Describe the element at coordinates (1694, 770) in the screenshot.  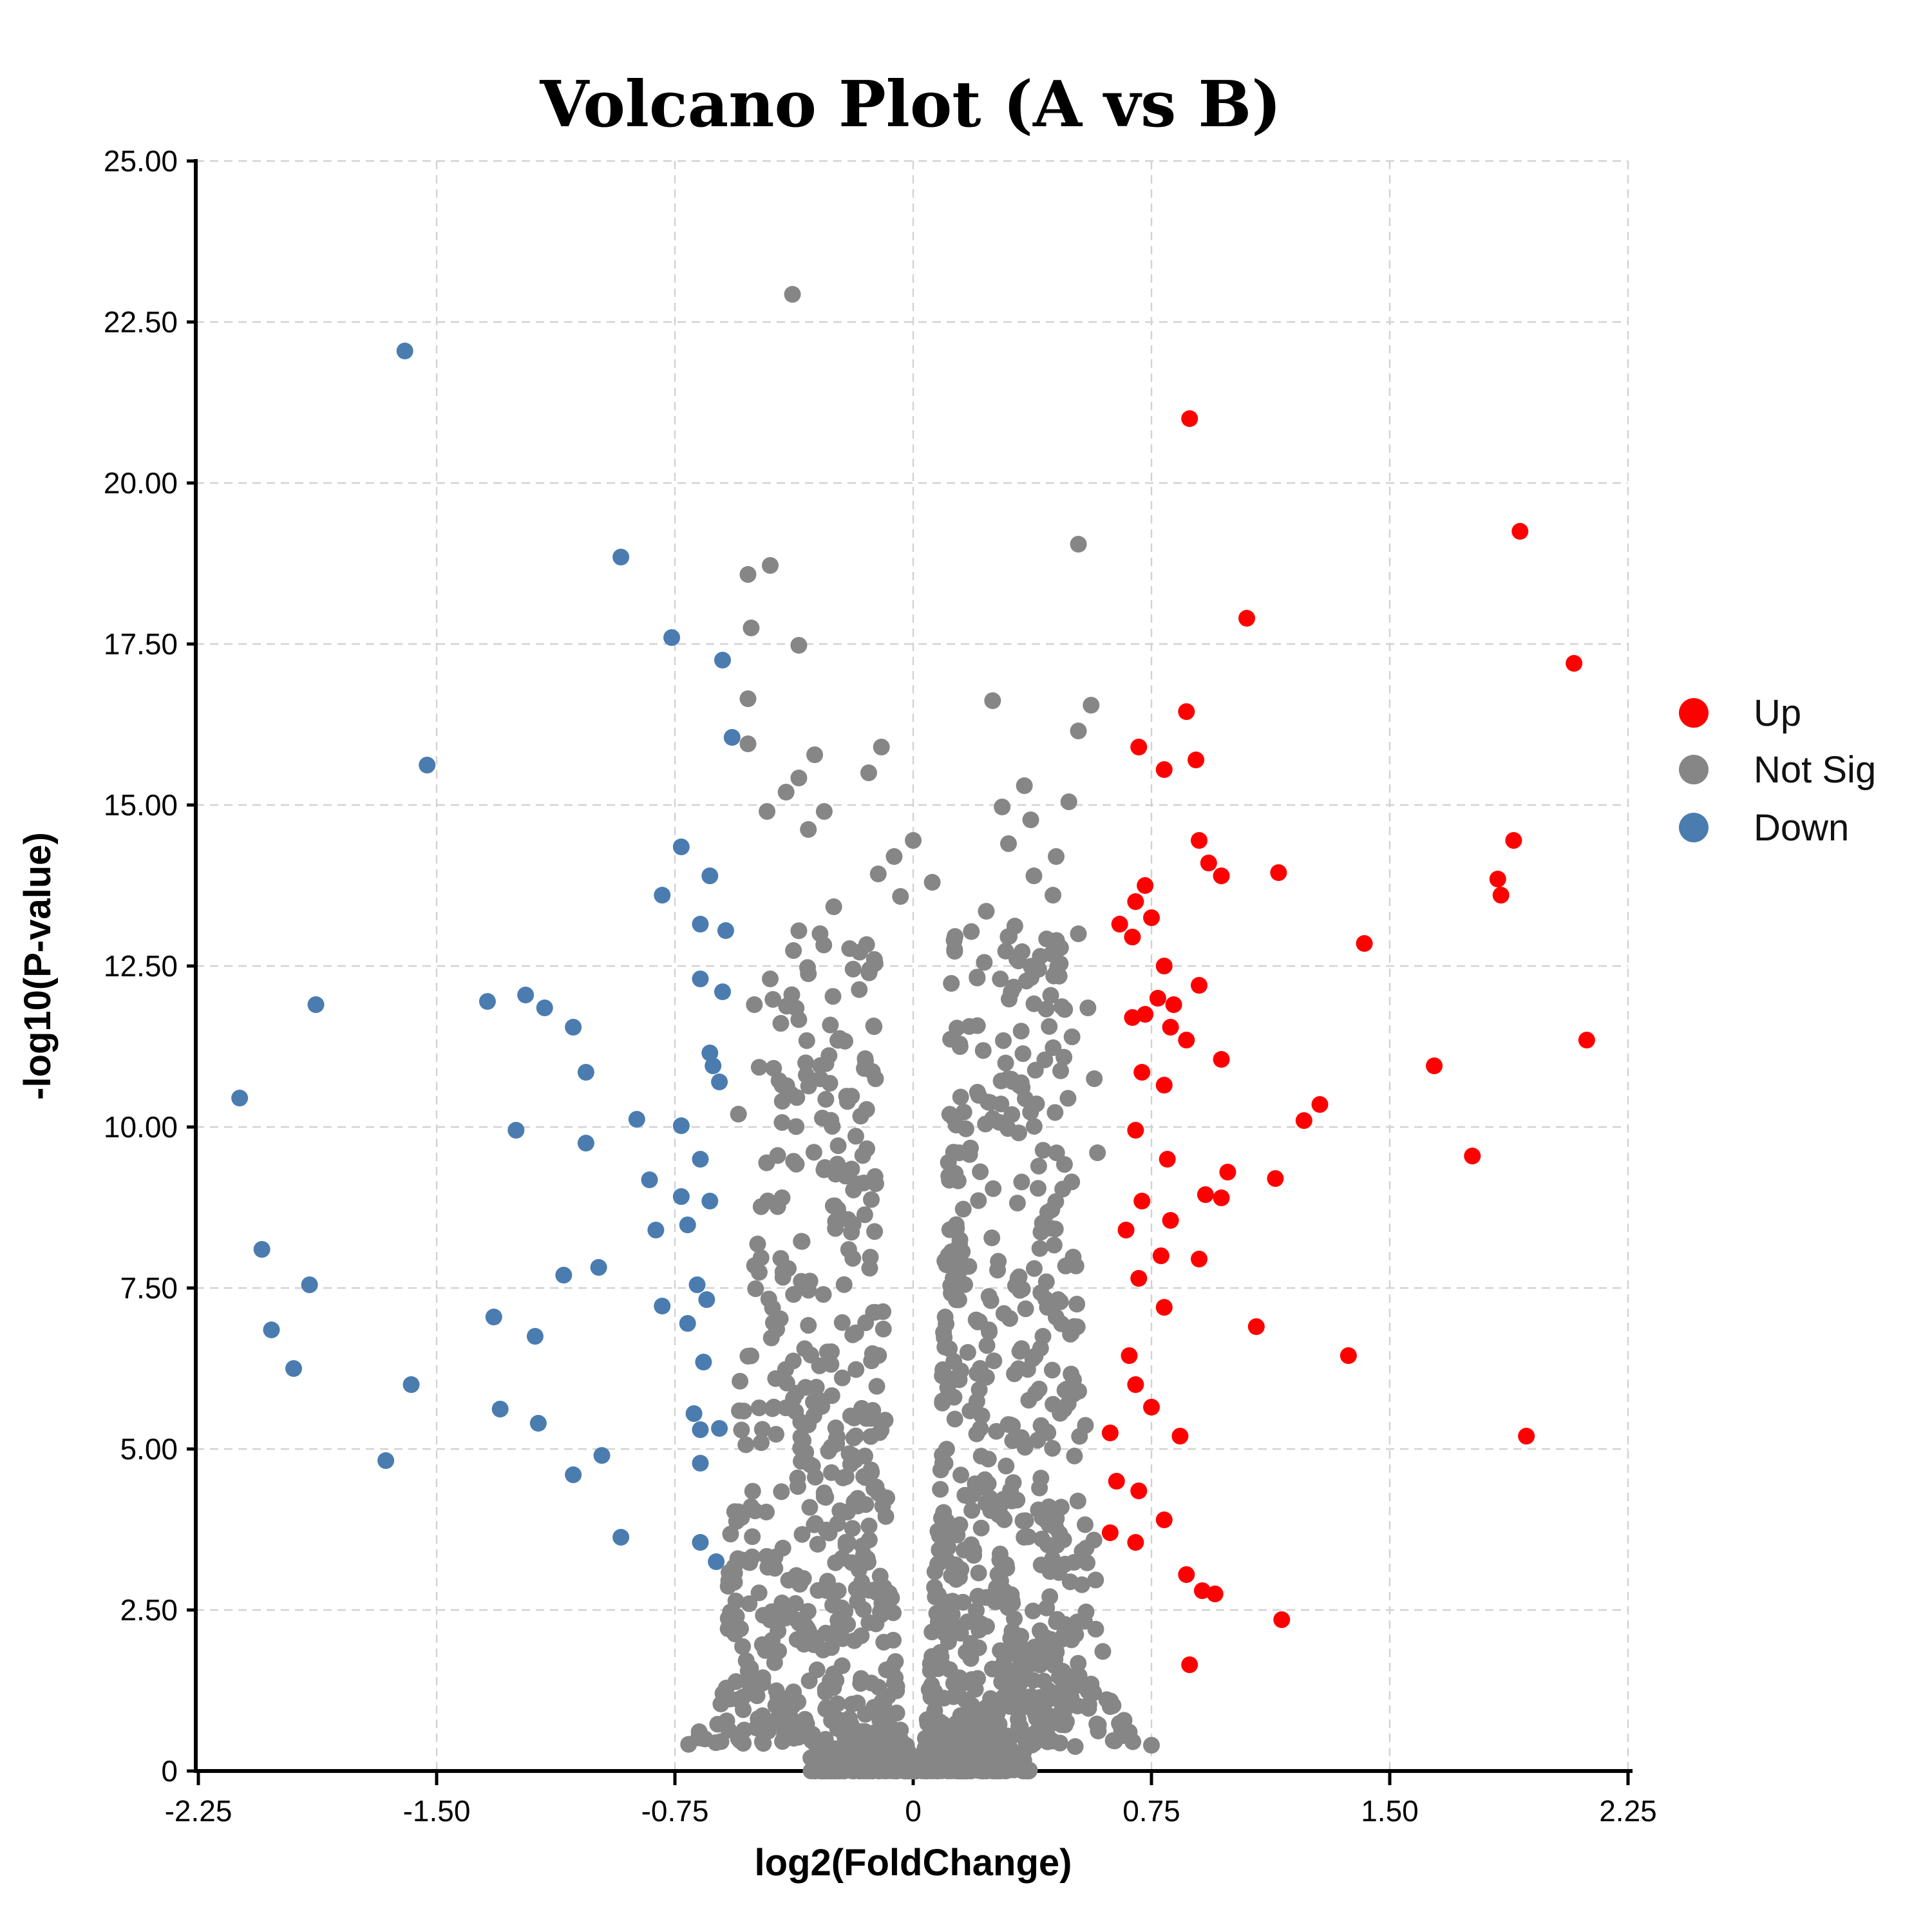
I see `legend-swatch-not-sig` at that location.